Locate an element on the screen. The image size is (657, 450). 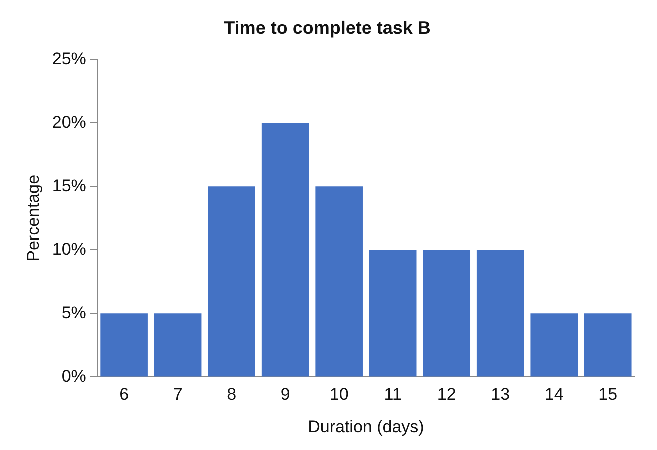
y-tick-label: 20% is located at coordinates (69, 122).